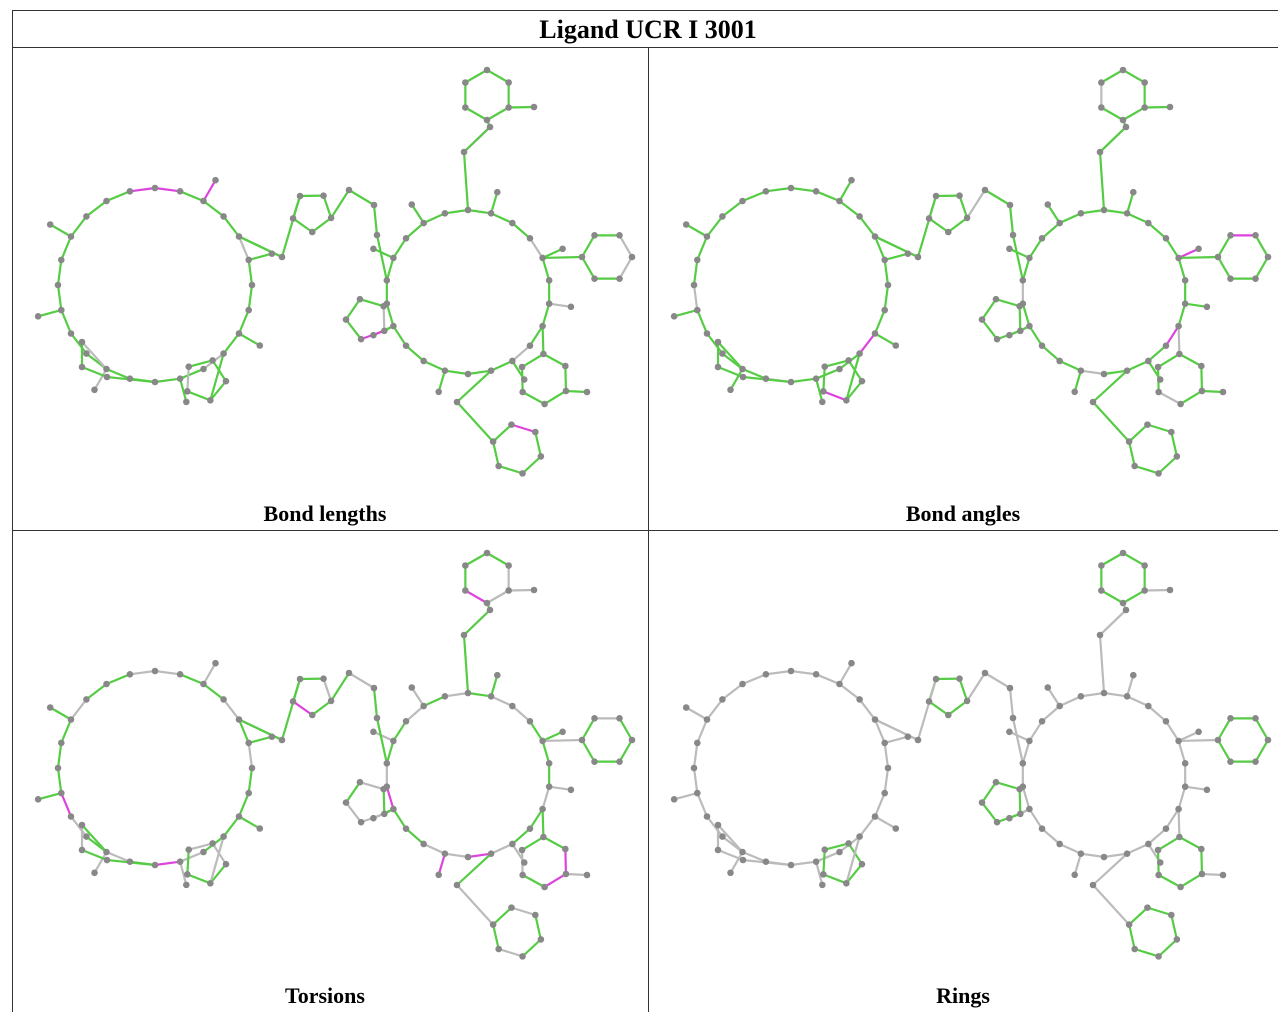  What do you see at coordinates (647, 29) in the screenshot?
I see `table-title: Ligand UCR I 3001` at bounding box center [647, 29].